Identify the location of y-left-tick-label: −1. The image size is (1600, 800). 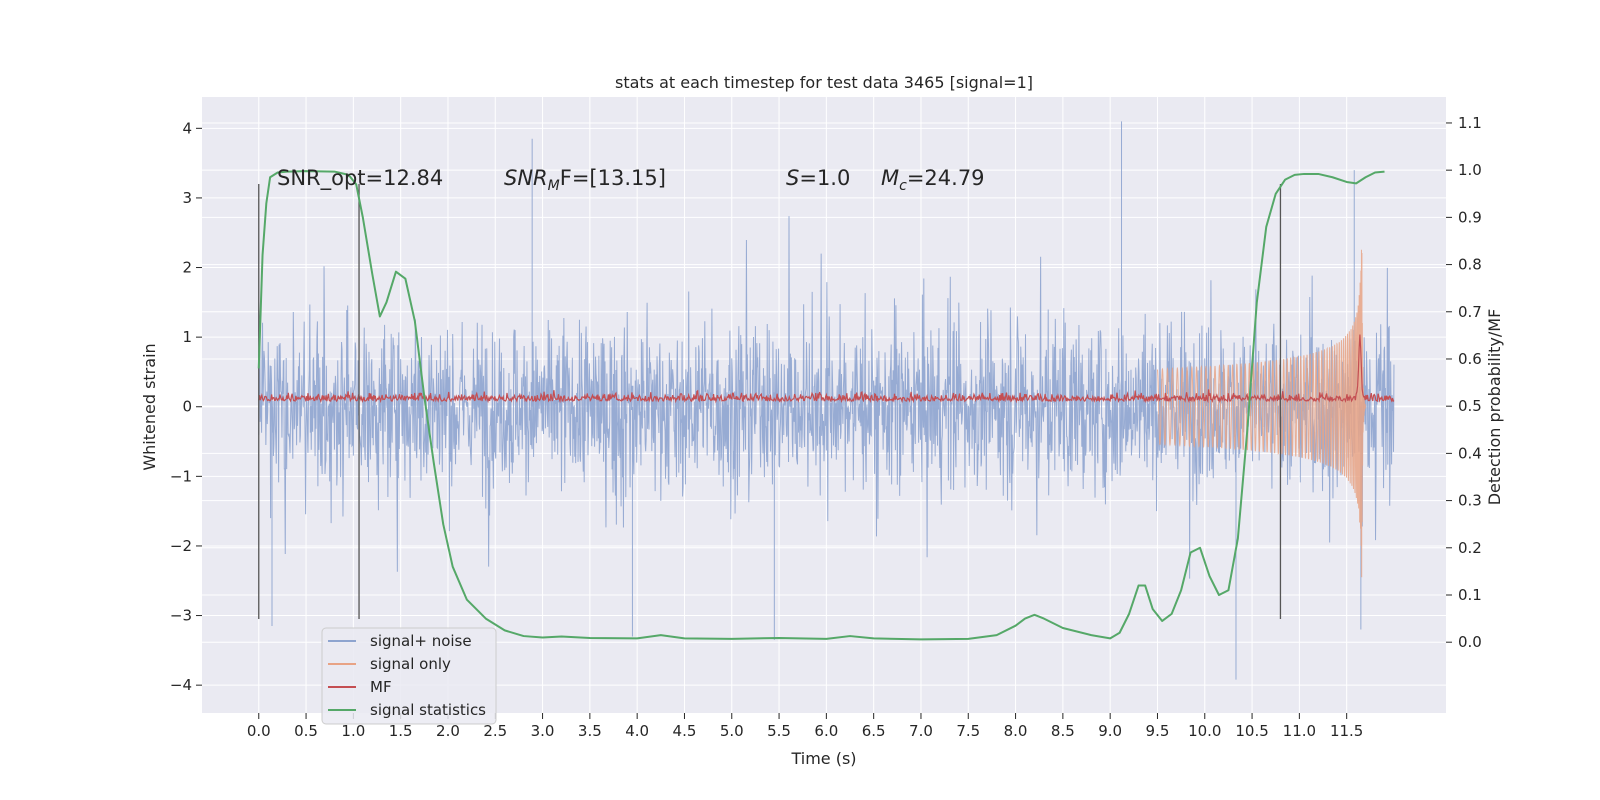
(181, 476).